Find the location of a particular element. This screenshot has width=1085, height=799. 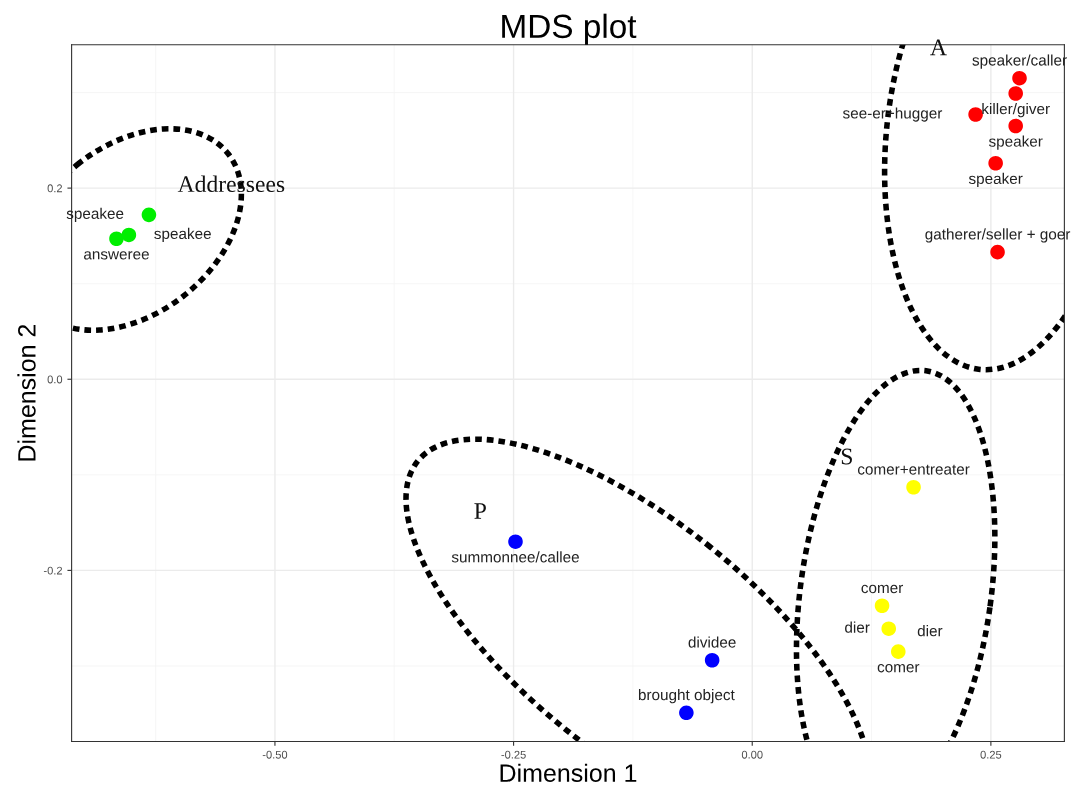

x-tick-label: 0.00 is located at coordinates (752, 754).